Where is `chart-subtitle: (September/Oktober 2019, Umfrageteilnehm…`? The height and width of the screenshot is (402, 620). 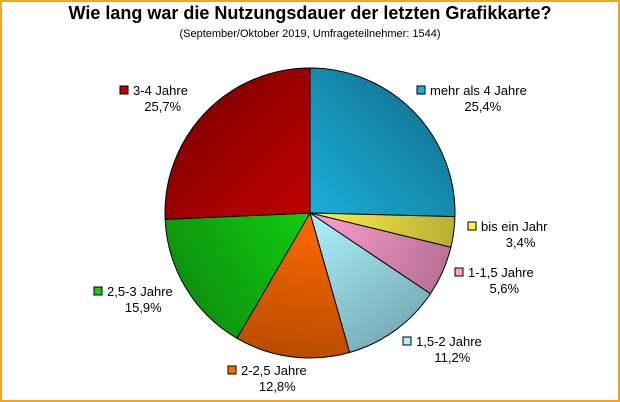
chart-subtitle: (September/Oktober 2019, Umfrageteilnehm… is located at coordinates (310, 34).